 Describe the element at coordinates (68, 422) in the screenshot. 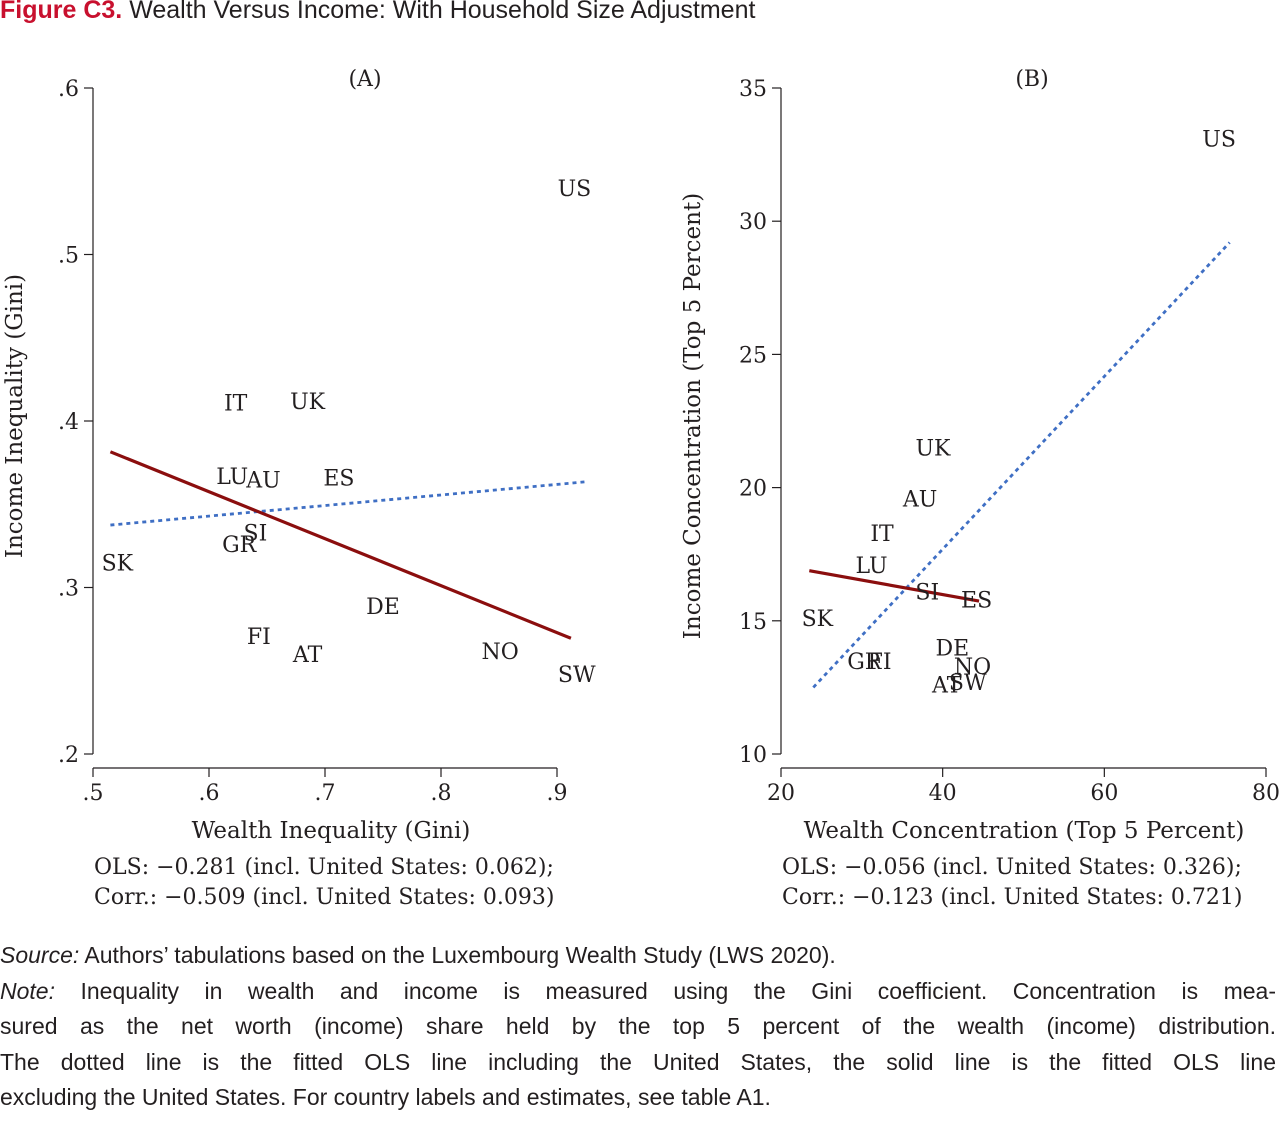

I see `panel-a-y-tick-label: .4` at that location.